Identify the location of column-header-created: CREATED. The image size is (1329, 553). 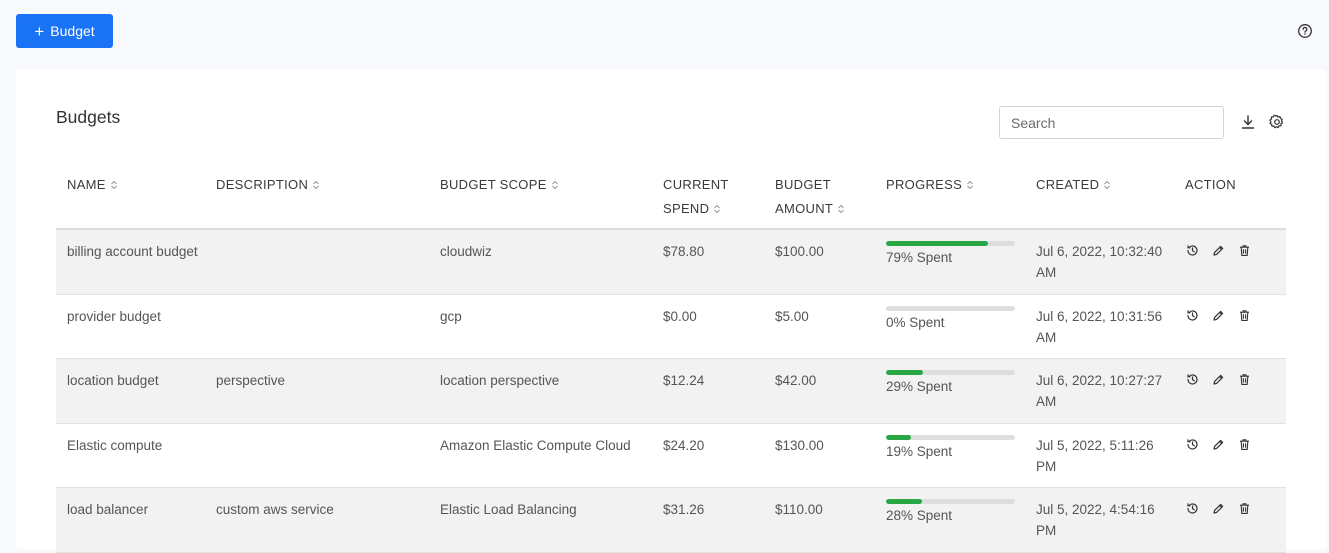
(1073, 185).